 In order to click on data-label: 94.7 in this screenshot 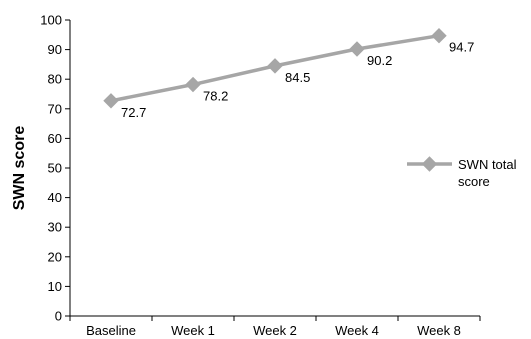, I will do `click(461, 47)`.